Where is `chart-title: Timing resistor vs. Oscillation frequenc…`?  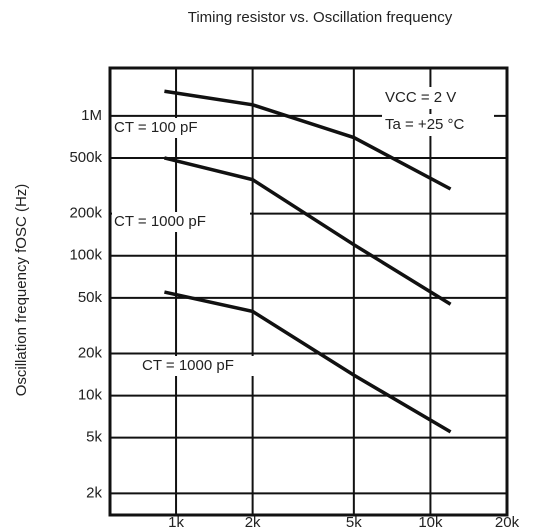
chart-title: Timing resistor vs. Oscillation frequenc… is located at coordinates (320, 17).